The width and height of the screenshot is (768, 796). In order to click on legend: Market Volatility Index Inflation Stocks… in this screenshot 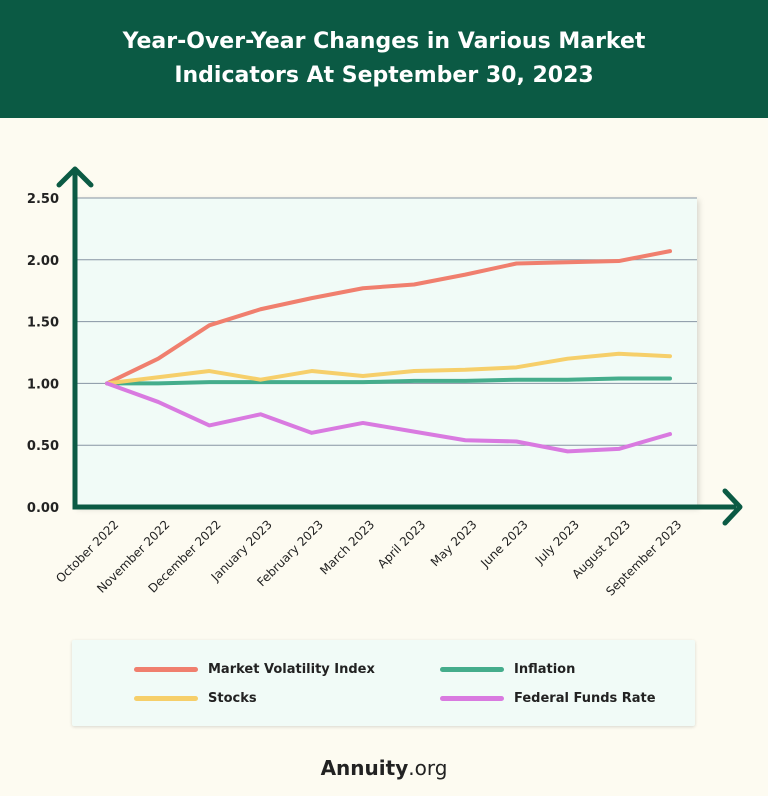, I will do `click(383, 683)`.